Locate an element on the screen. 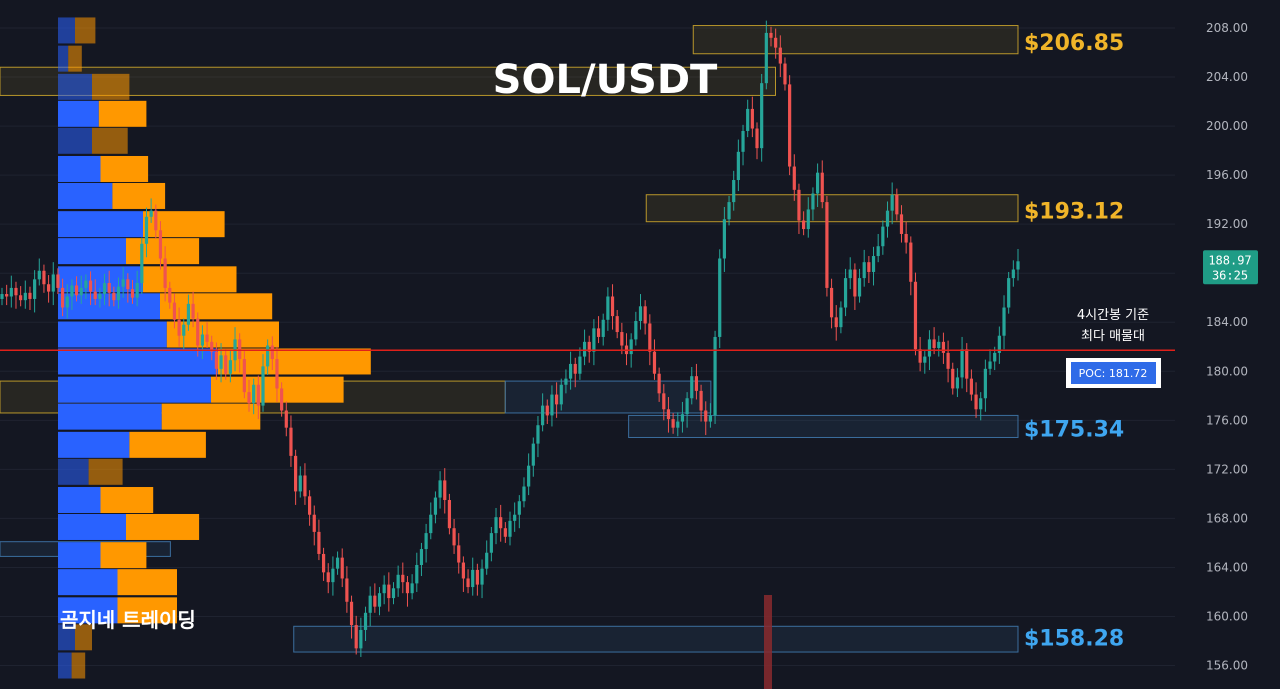 This screenshot has height=689, width=1280. price-tick-label: 172.00 is located at coordinates (1227, 469).